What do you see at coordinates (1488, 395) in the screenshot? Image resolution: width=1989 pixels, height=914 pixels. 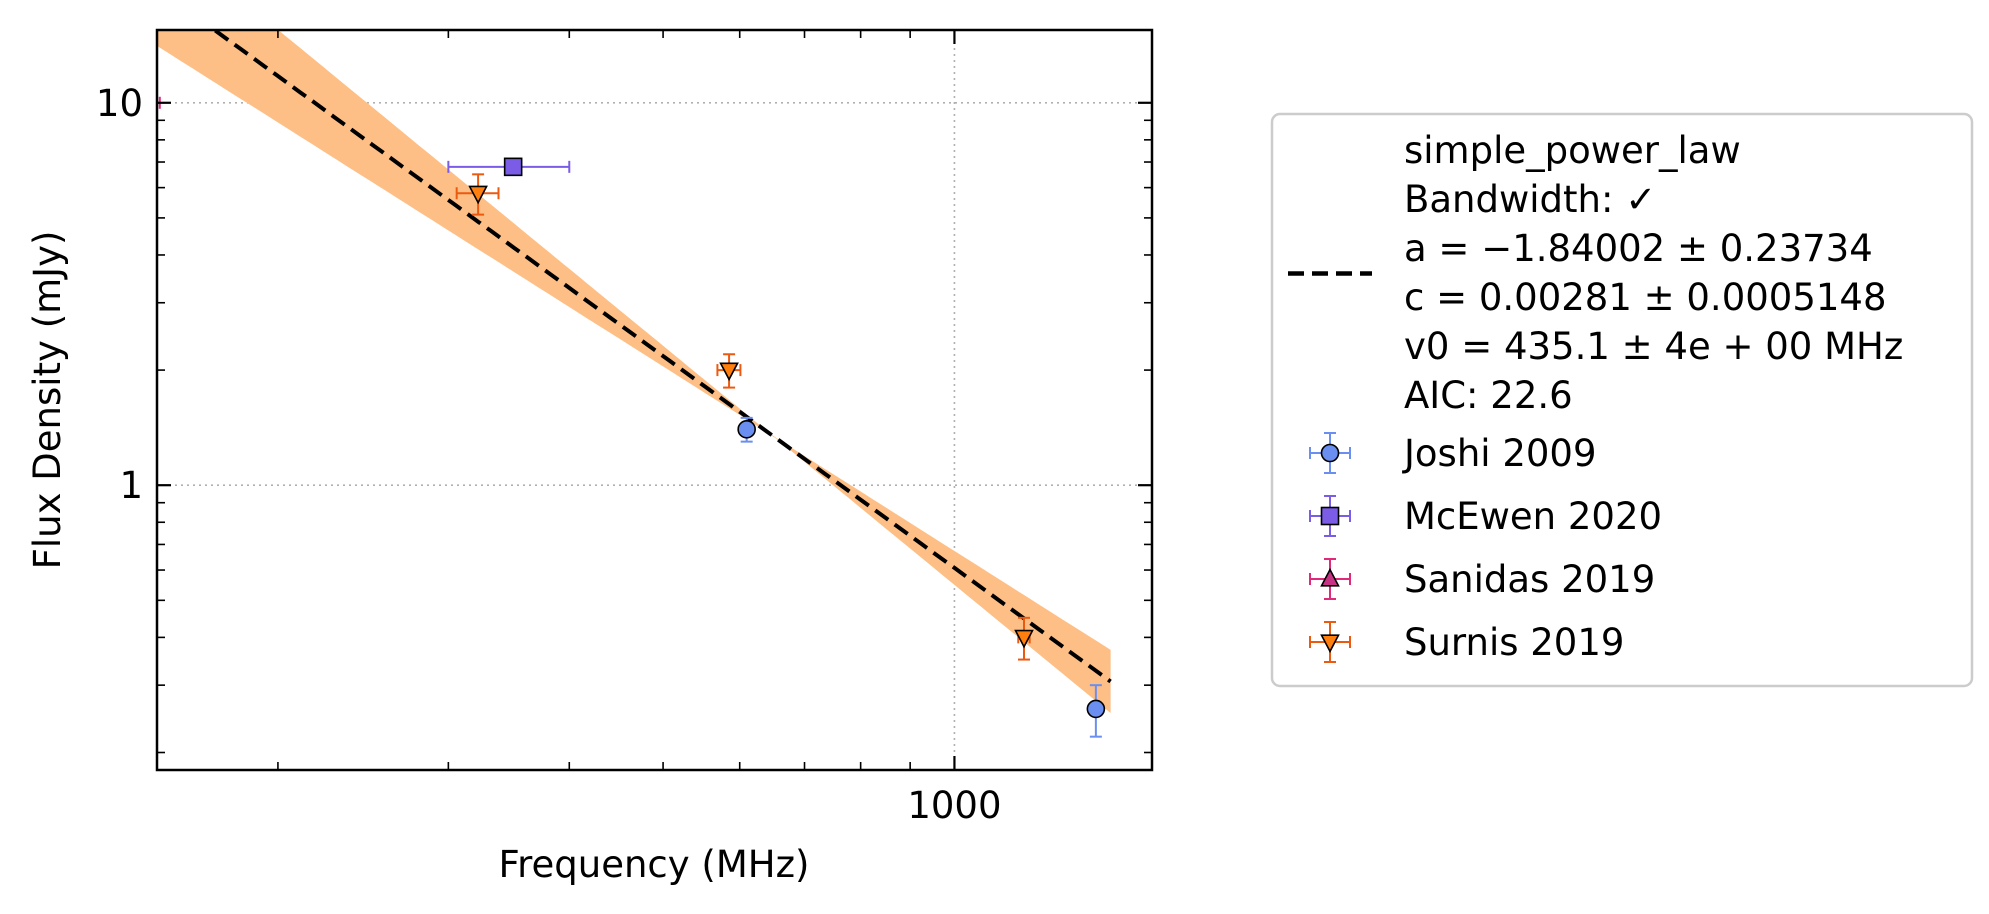 I see `legend-fit-text-line: AIC: 22.6` at bounding box center [1488, 395].